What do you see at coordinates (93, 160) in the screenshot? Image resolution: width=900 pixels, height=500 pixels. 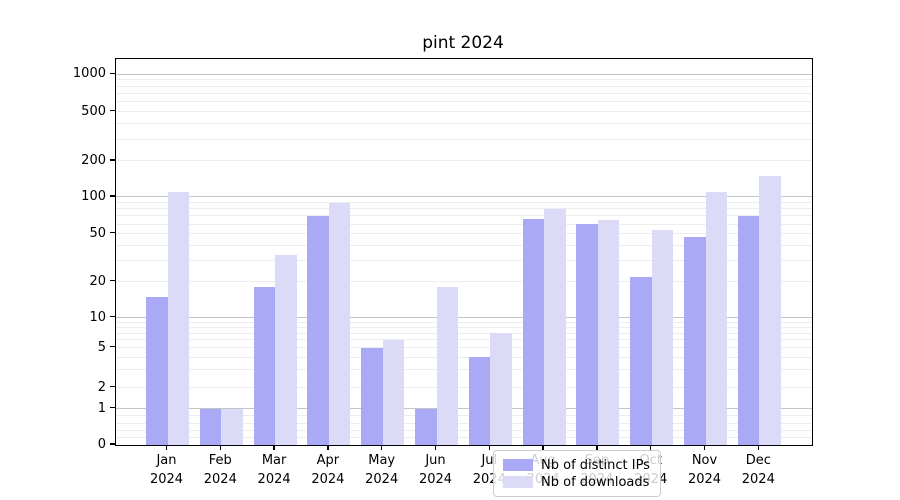 I see `y-tick-label: 200` at bounding box center [93, 160].